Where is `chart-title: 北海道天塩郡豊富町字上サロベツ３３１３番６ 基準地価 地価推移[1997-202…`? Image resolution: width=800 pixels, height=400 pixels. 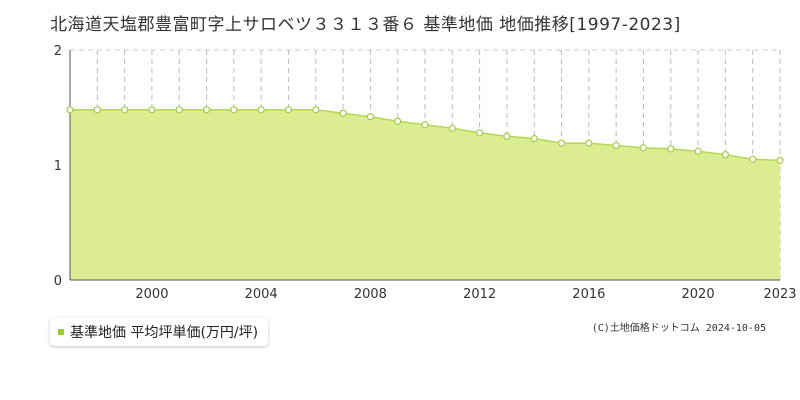
chart-title: 北海道天塩郡豊富町字上サロベツ３３１３番６ 基準地価 地価推移[1997-202… is located at coordinates (365, 25).